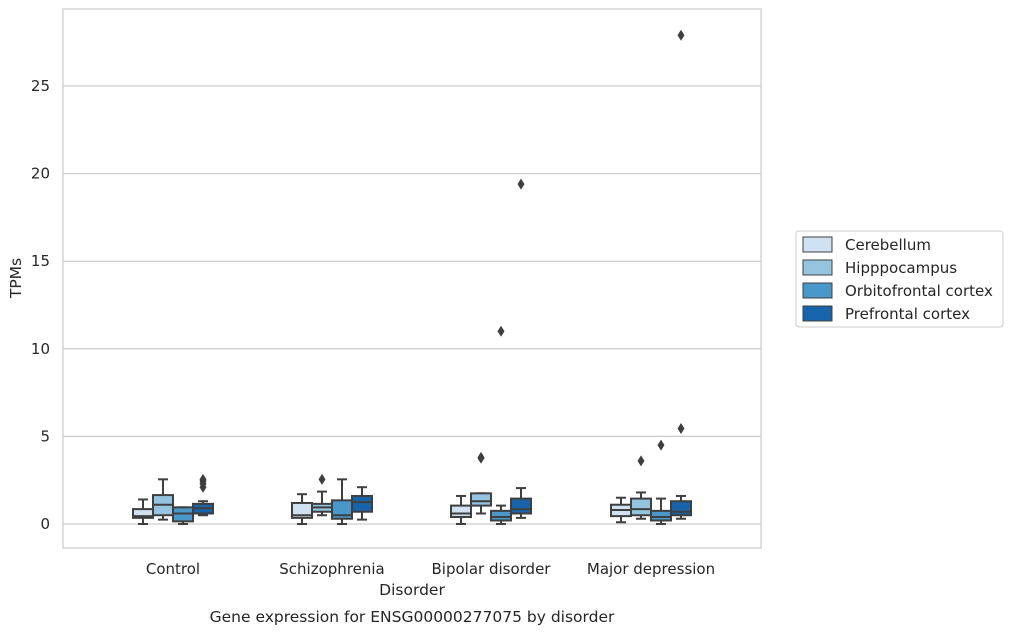 This screenshot has width=1013, height=634. Describe the element at coordinates (651, 569) in the screenshot. I see `x-tick-label: Major depression` at that location.